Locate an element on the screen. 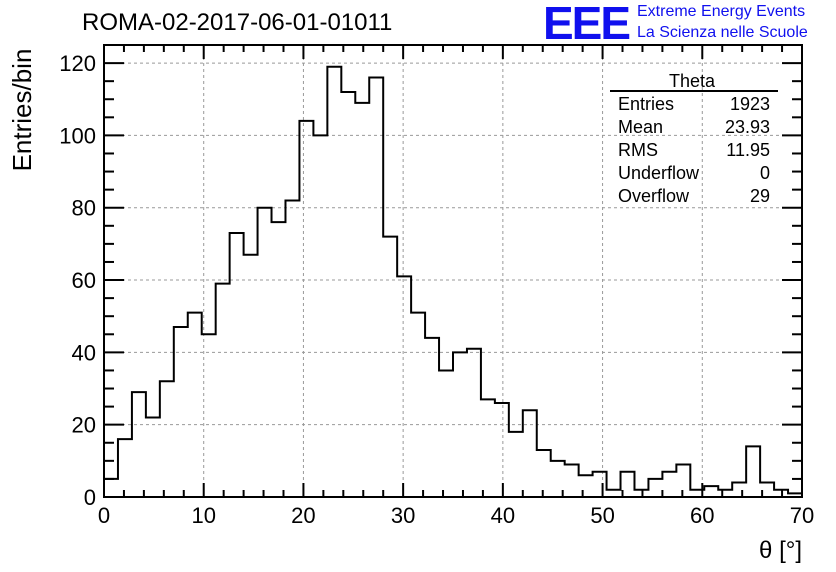  x-tick-label: 70 is located at coordinates (802, 515).